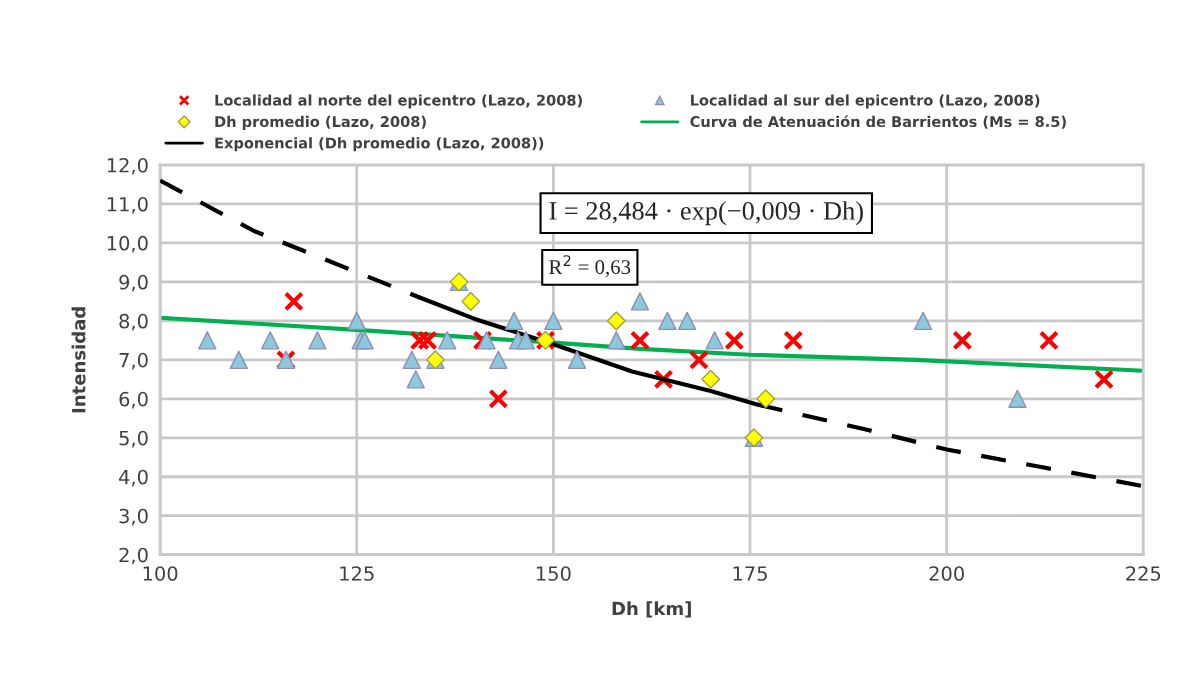 This screenshot has height=696, width=1186. Describe the element at coordinates (133, 361) in the screenshot. I see `y-tick-label: 7,0` at that location.